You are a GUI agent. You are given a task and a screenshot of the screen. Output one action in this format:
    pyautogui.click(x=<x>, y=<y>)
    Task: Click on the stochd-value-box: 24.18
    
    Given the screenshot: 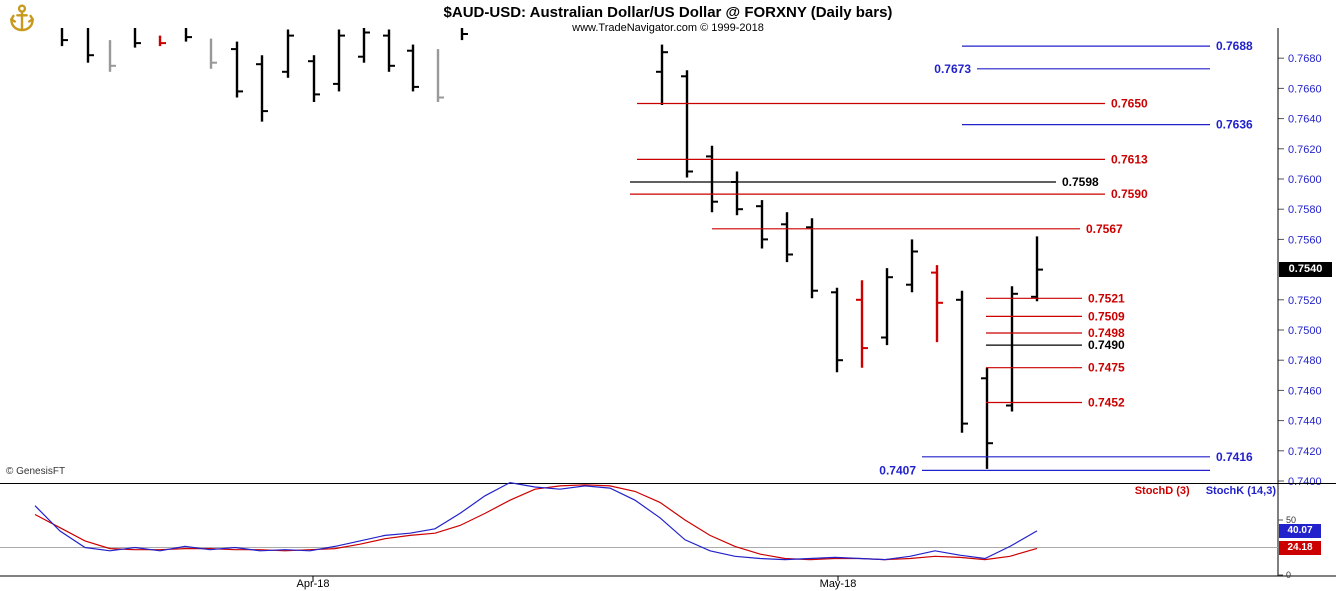 What is the action you would take?
    pyautogui.click(x=1300, y=548)
    